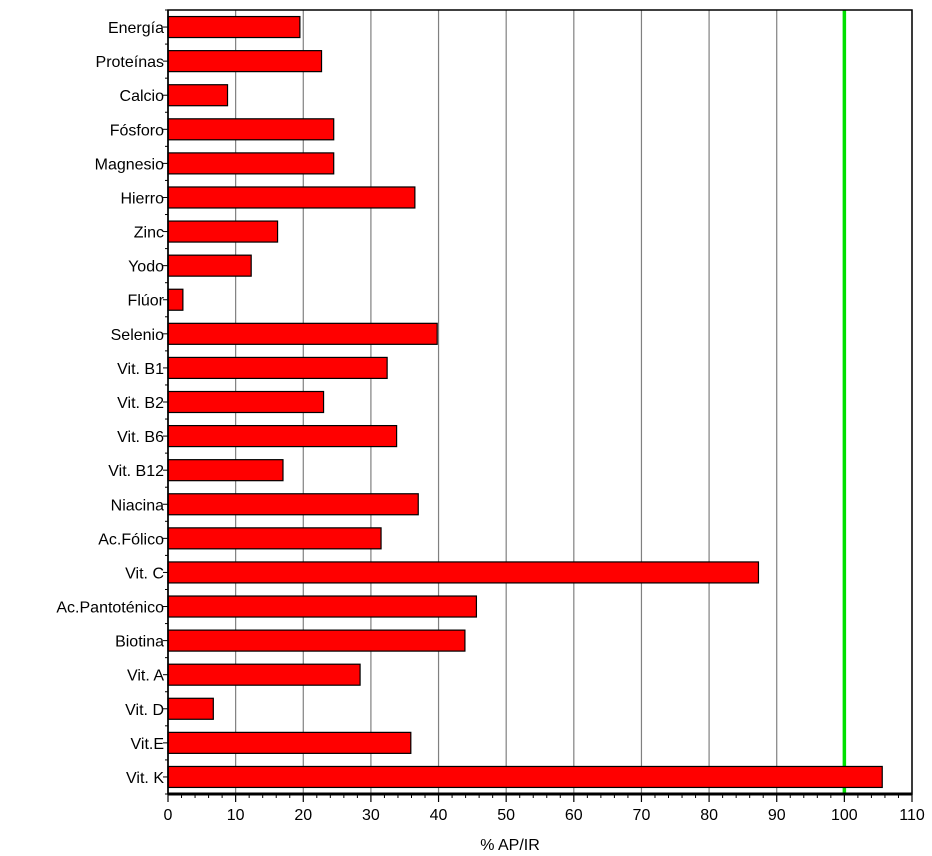  I want to click on category-label: Energía, so click(136, 28).